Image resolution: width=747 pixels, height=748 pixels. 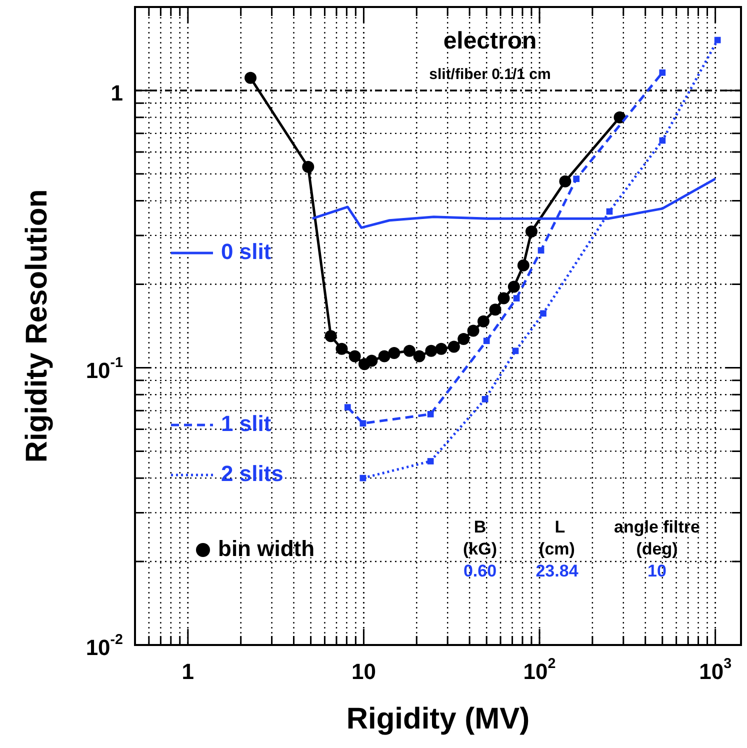 What do you see at coordinates (37, 326) in the screenshot?
I see `y-axis-title: Rigidity Resolution` at bounding box center [37, 326].